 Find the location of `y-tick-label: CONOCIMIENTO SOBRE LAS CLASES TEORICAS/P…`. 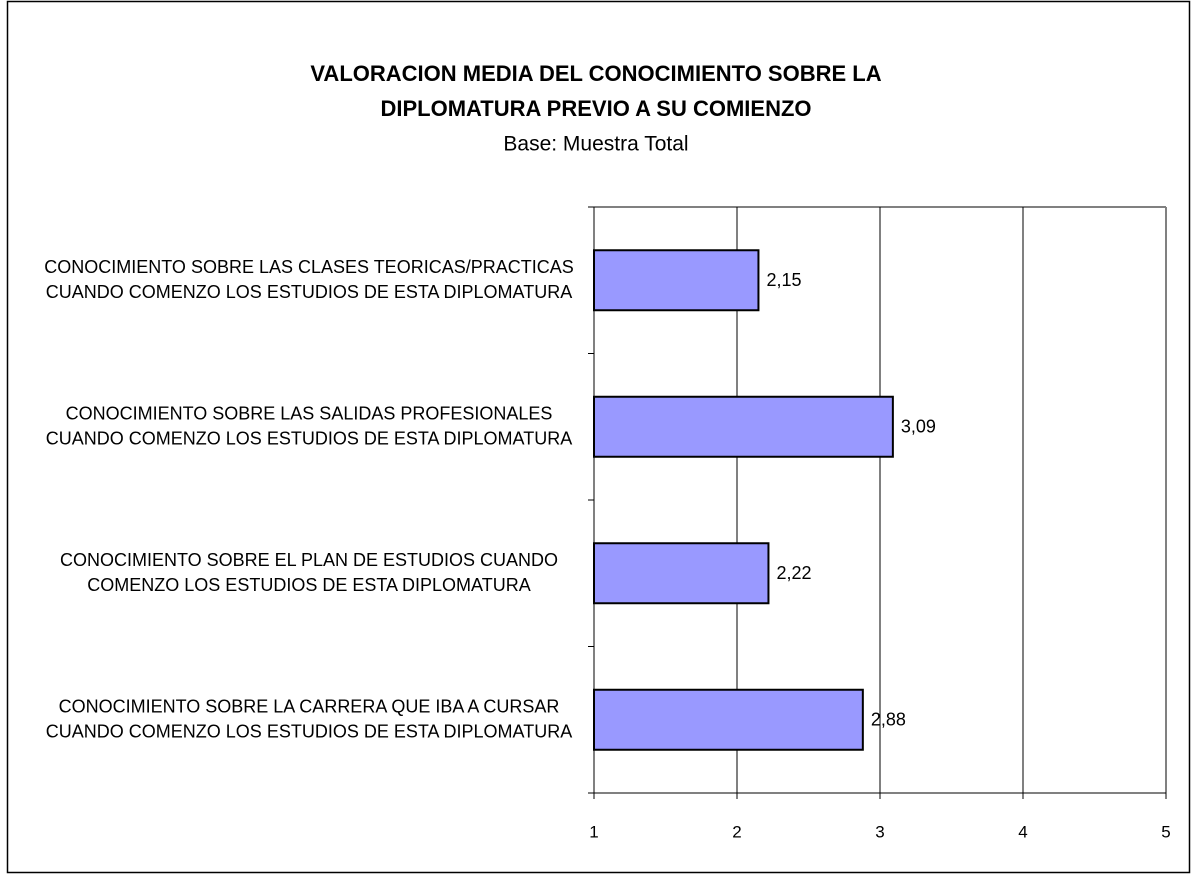

y-tick-label: CONOCIMIENTO SOBRE LAS CLASES TEORICAS/P… is located at coordinates (308, 279).